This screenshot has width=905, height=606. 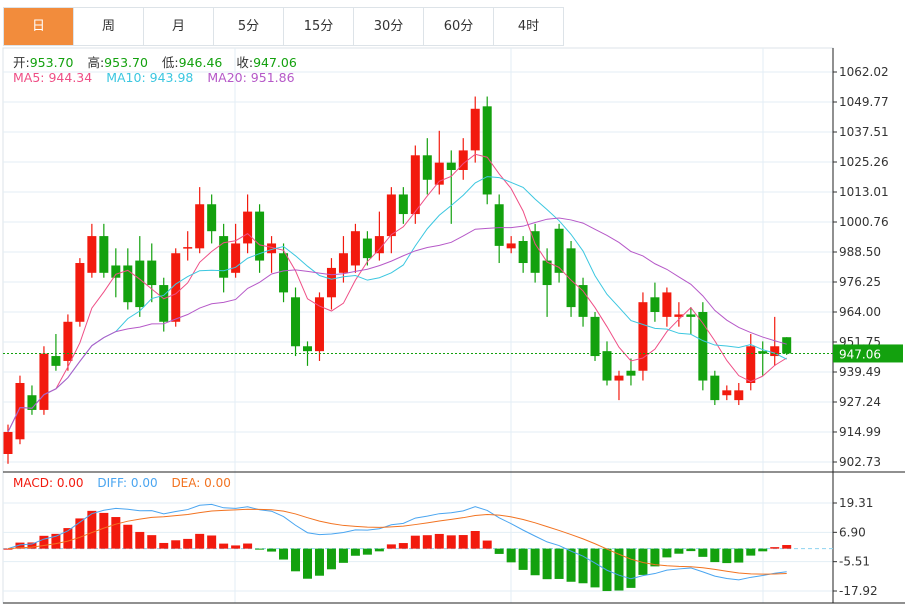 I want to click on tab-7: 4时, so click(x=529, y=26).